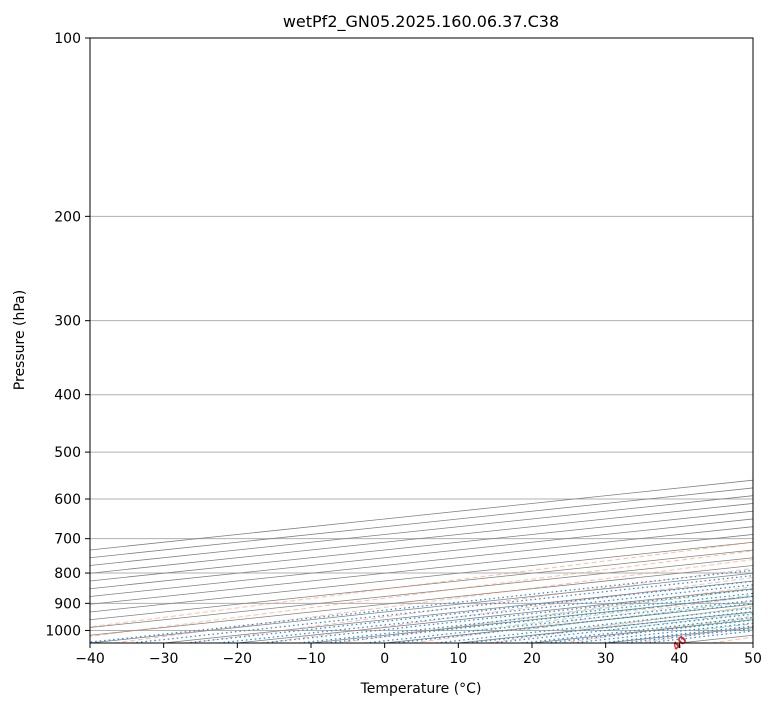  Describe the element at coordinates (591, 609) in the screenshot. I see `moist-adiabat` at that location.